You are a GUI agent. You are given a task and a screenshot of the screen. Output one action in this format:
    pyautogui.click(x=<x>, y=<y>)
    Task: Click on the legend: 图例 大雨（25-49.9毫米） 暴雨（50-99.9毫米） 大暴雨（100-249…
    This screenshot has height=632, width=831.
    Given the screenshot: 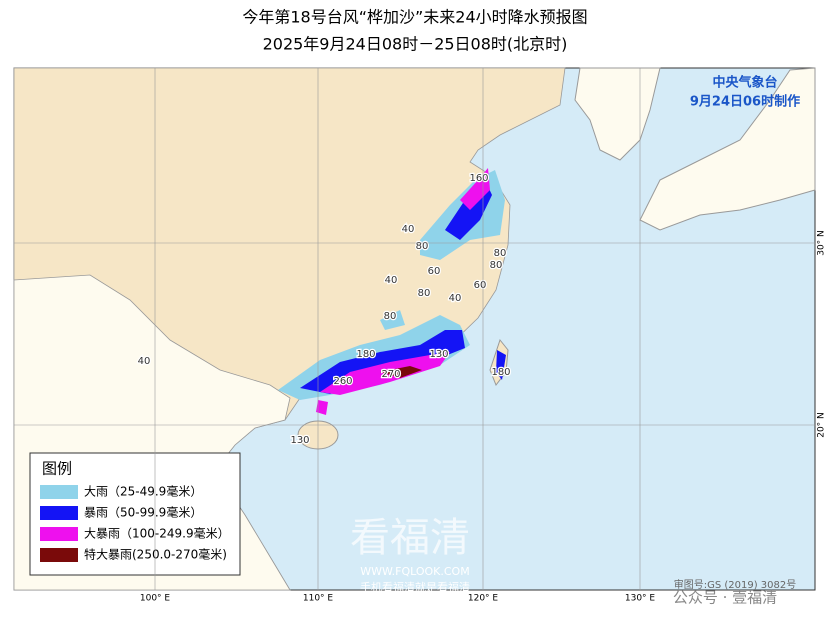 What is the action you would take?
    pyautogui.click(x=135, y=514)
    